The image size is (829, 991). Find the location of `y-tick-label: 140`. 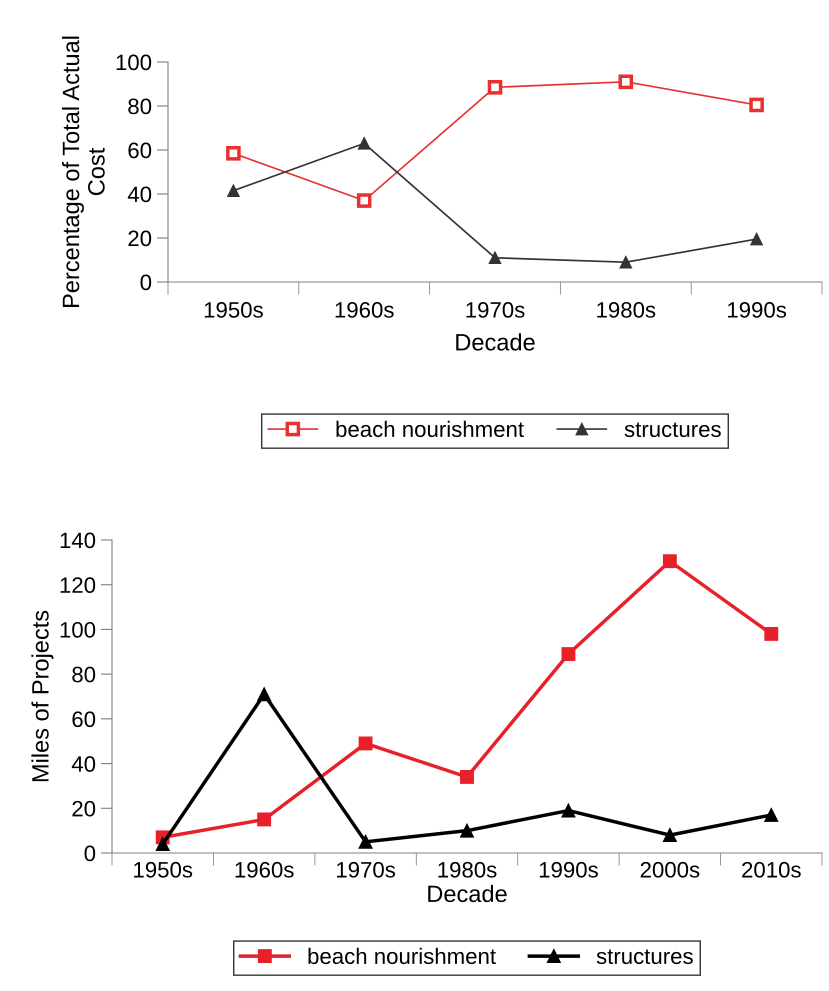

y-tick-label: 140 is located at coordinates (78, 540).